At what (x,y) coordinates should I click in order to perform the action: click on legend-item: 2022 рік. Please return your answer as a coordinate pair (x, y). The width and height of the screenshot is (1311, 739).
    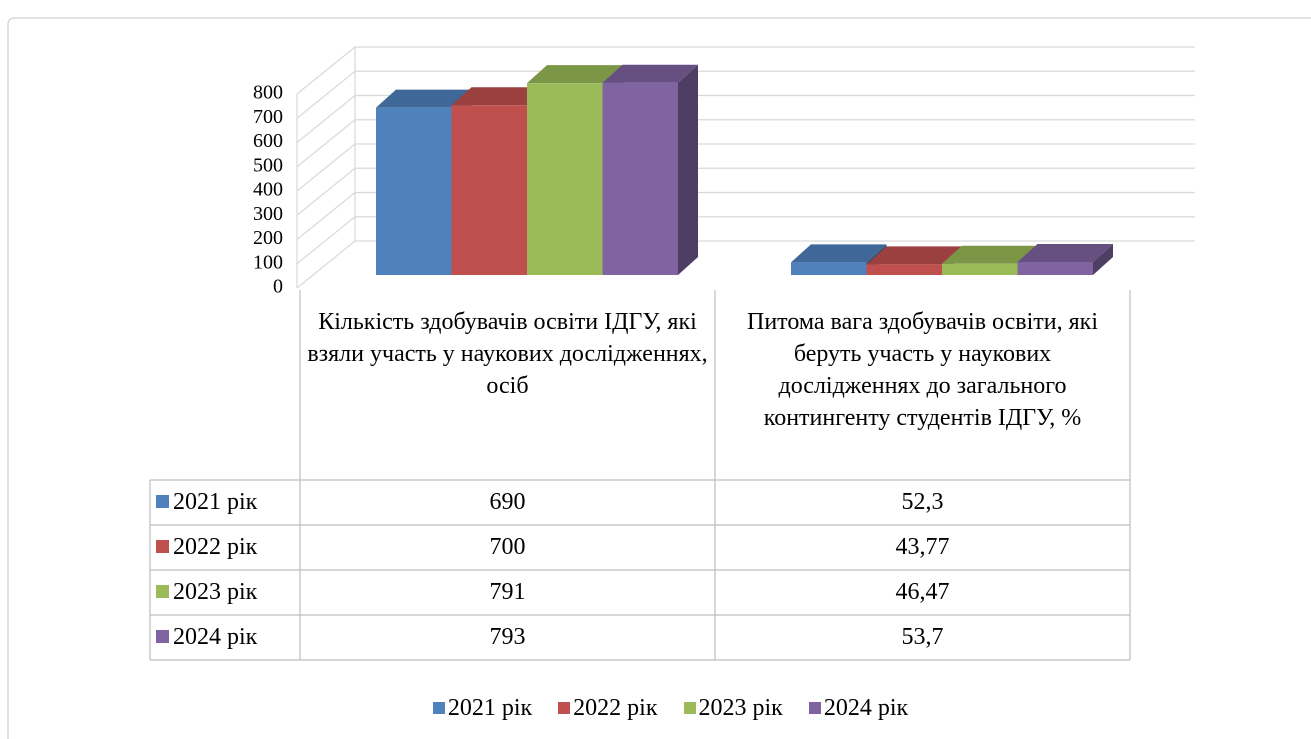
    Looking at the image, I should click on (608, 708).